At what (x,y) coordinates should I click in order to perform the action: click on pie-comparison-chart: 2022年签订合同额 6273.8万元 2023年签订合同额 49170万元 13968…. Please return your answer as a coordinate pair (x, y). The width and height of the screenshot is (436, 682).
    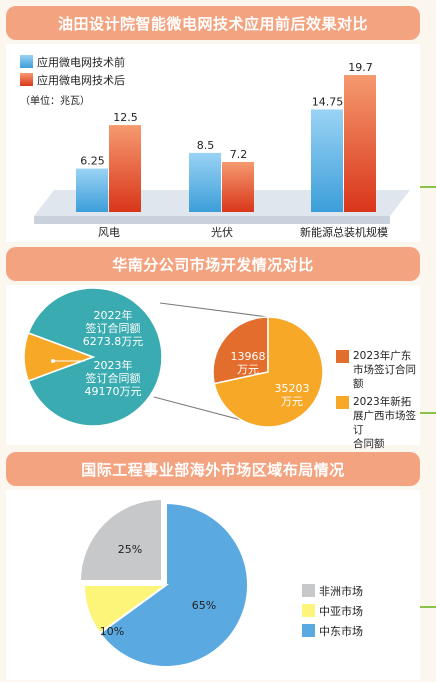
    Looking at the image, I should click on (173, 357).